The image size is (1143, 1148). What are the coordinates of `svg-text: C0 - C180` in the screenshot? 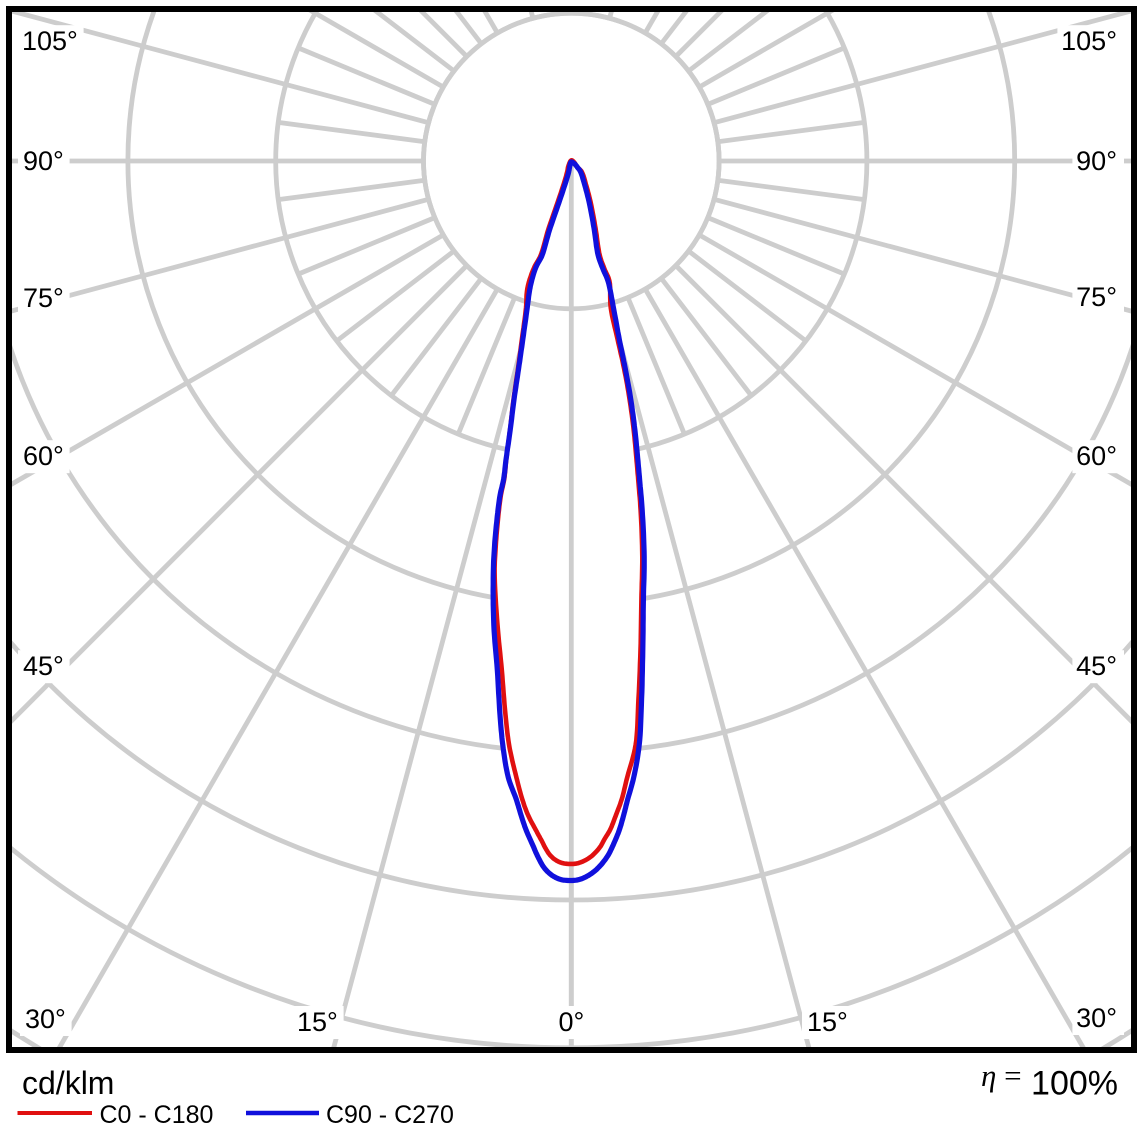 It's located at (157, 1115).